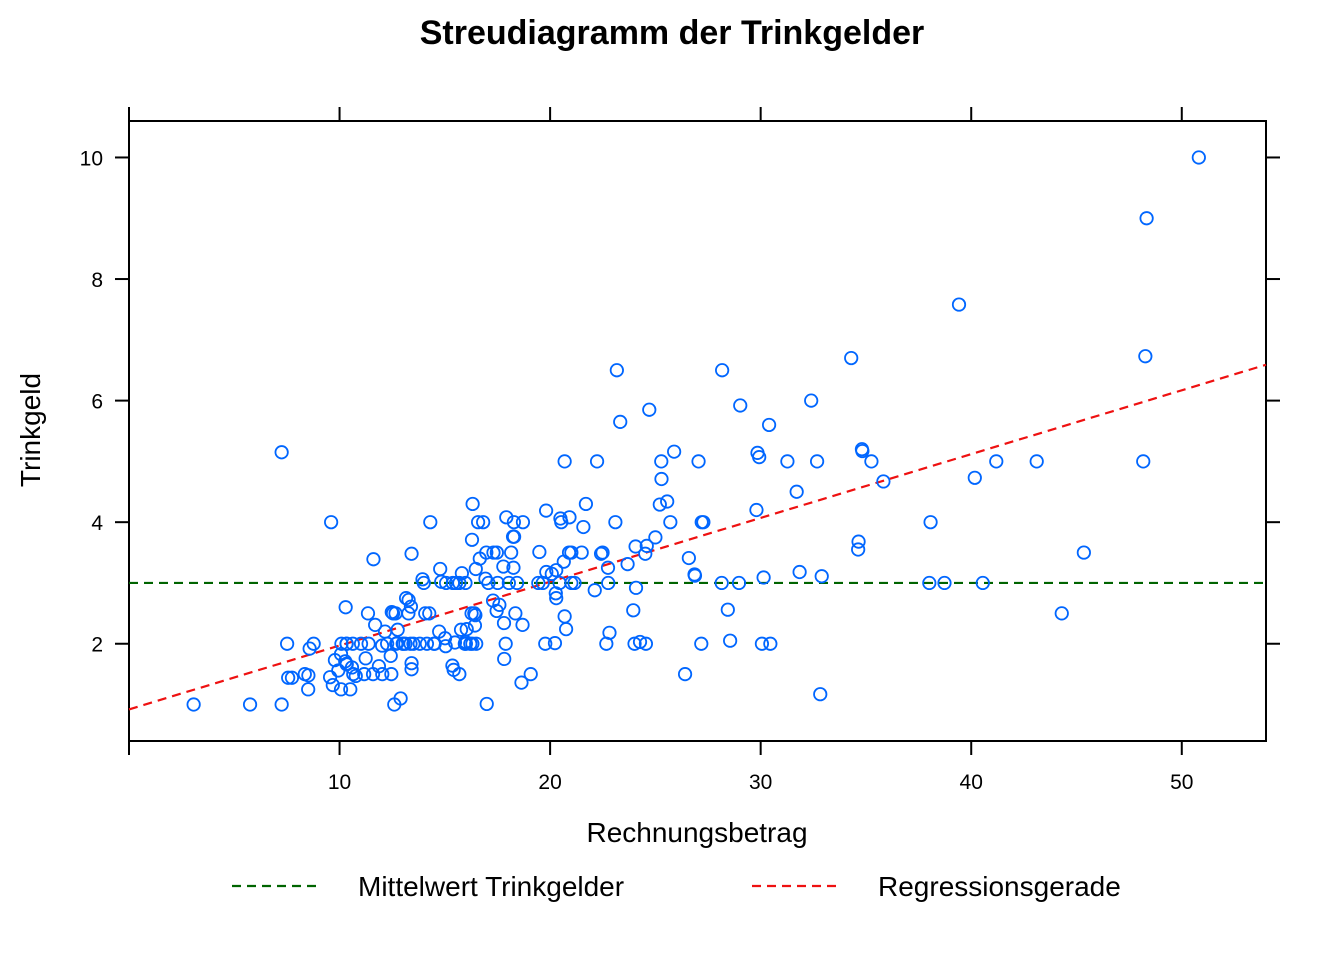  I want to click on y-tick-label: 10, so click(91, 158).